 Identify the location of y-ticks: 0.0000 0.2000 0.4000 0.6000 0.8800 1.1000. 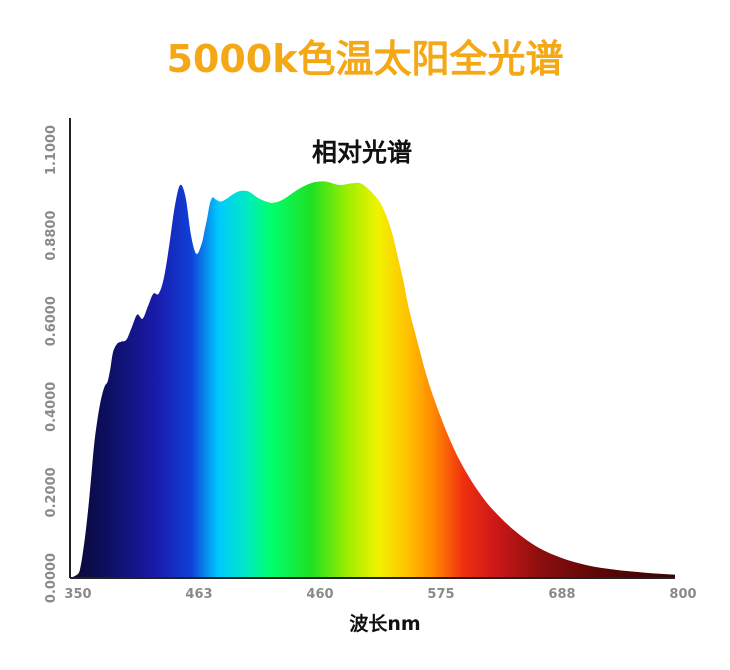
(51, 364).